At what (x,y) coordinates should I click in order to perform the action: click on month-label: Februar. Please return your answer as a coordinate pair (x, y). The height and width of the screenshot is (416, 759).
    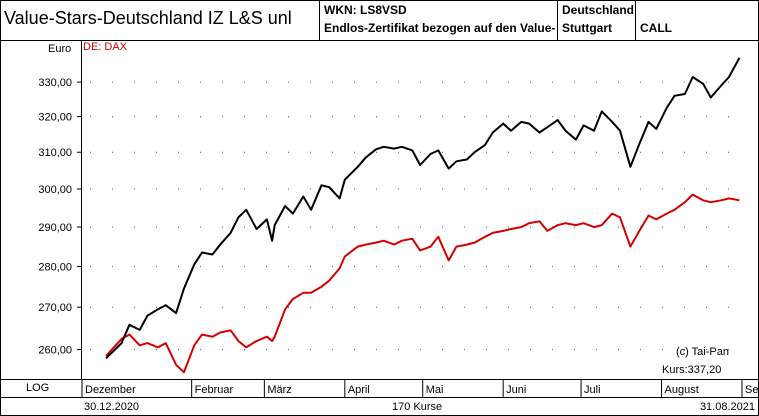
    Looking at the image, I should click on (214, 390).